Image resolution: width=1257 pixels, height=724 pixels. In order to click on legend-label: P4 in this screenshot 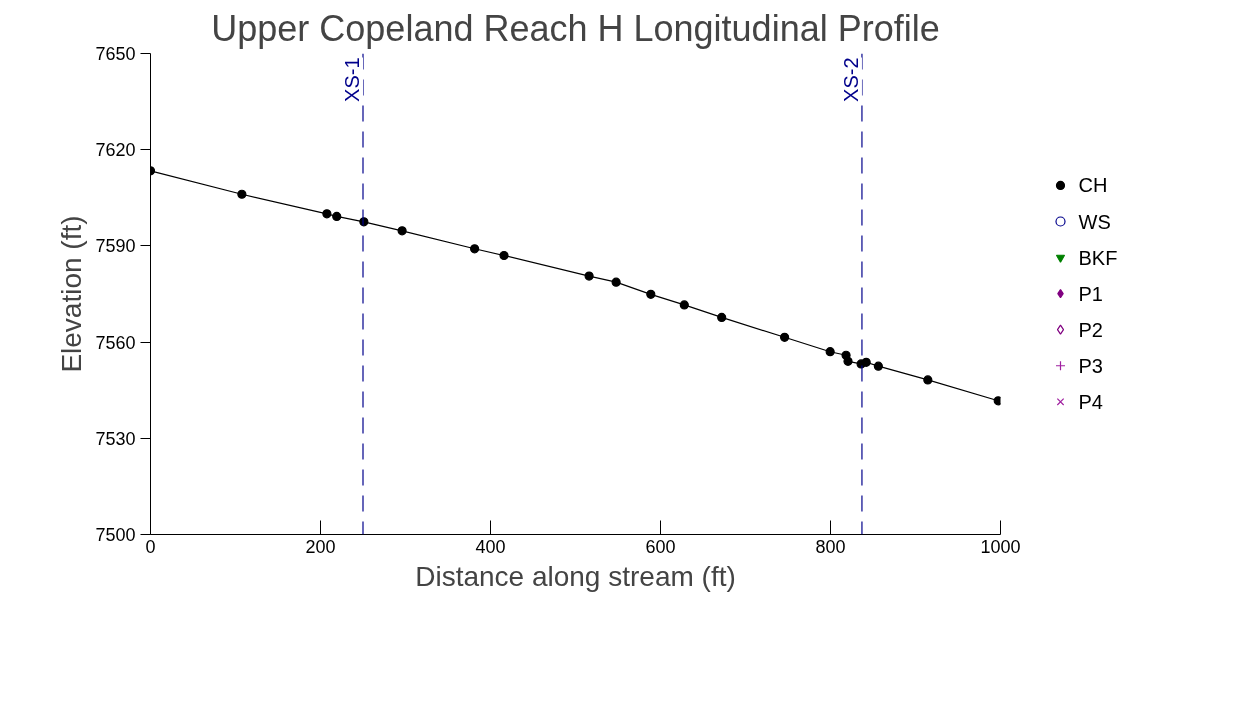, I will do `click(1090, 401)`.